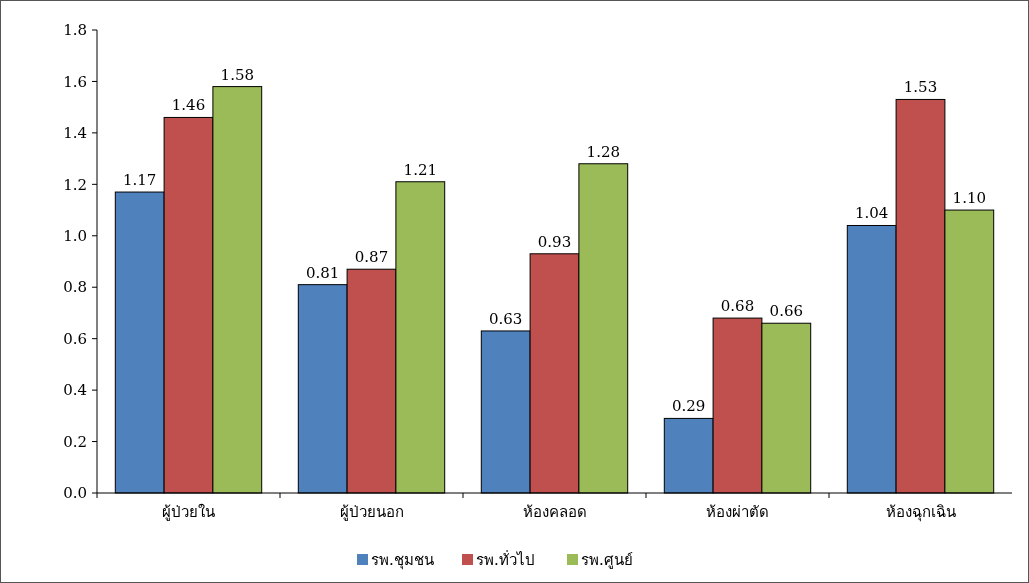 Image resolution: width=1029 pixels, height=583 pixels. I want to click on x-tick-label: ห้องคลอด, so click(554, 512).